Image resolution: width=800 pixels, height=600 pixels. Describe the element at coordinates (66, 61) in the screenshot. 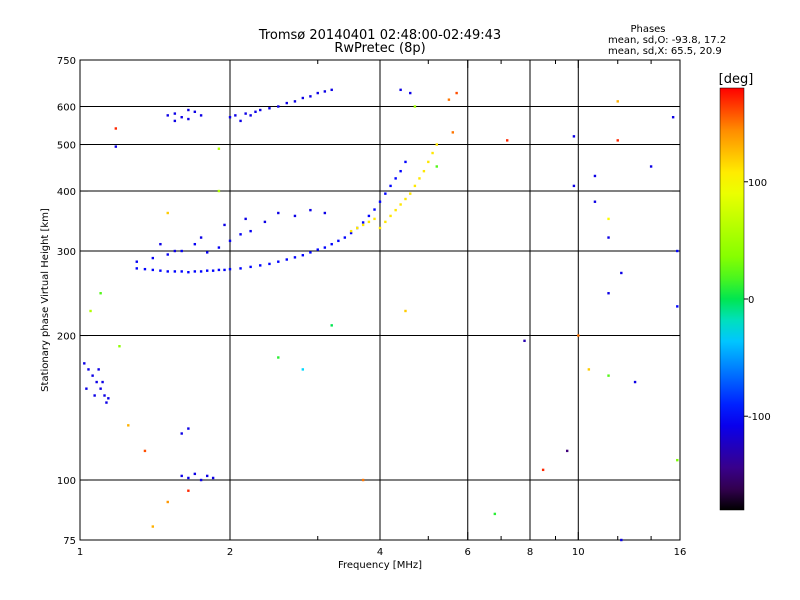

I see `y-tick-label: 750` at that location.